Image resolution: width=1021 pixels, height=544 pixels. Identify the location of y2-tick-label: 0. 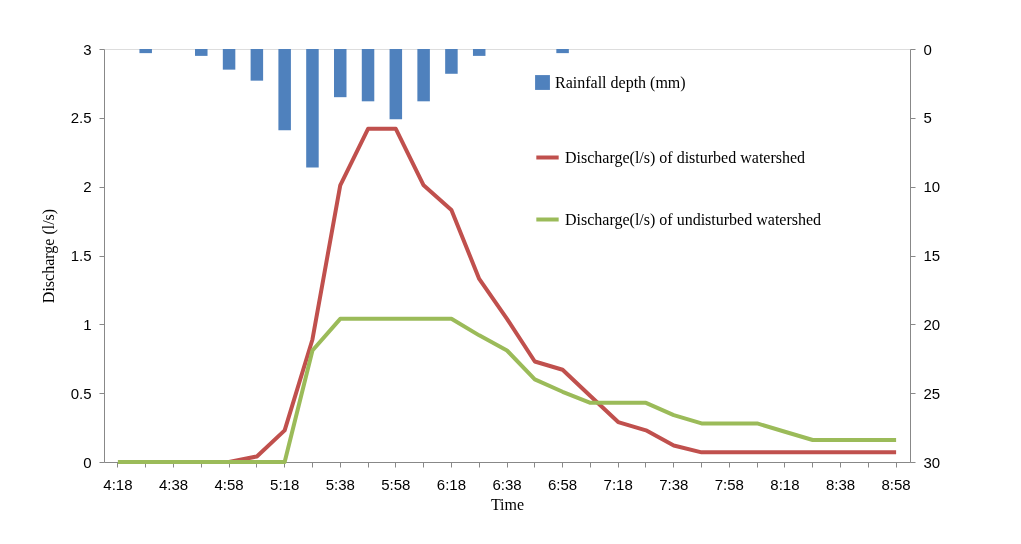
(927, 49).